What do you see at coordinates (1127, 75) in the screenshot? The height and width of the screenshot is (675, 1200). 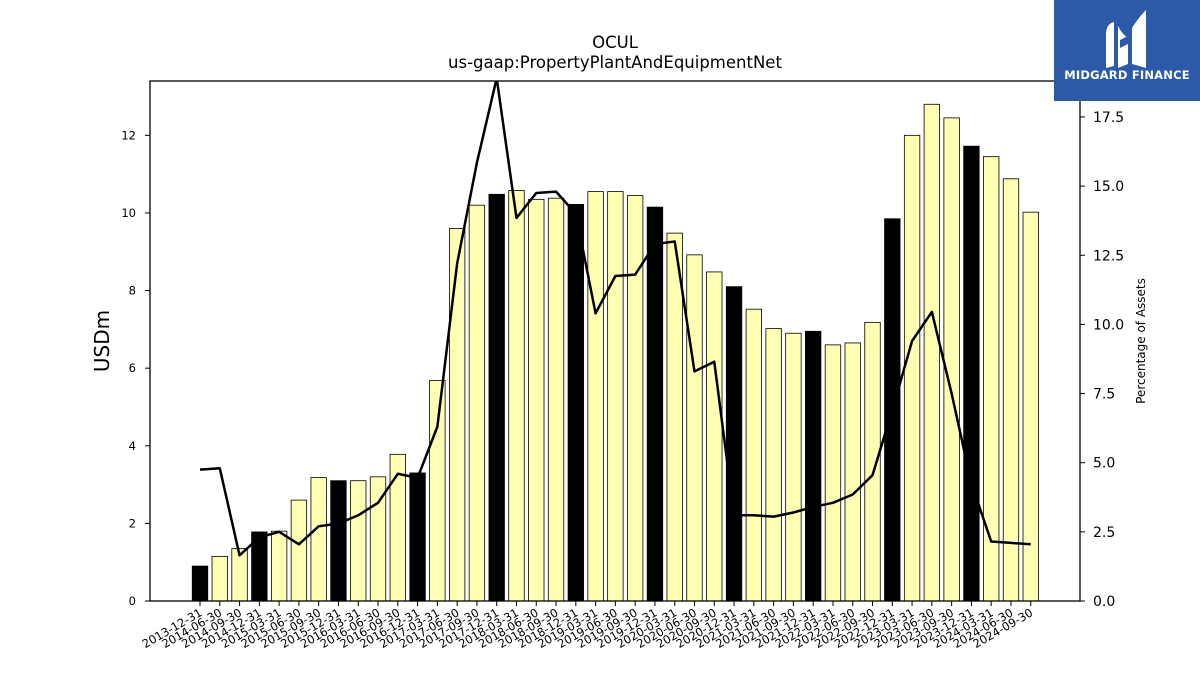 I see `logo-text: MIDGARD FINANCE` at bounding box center [1127, 75].